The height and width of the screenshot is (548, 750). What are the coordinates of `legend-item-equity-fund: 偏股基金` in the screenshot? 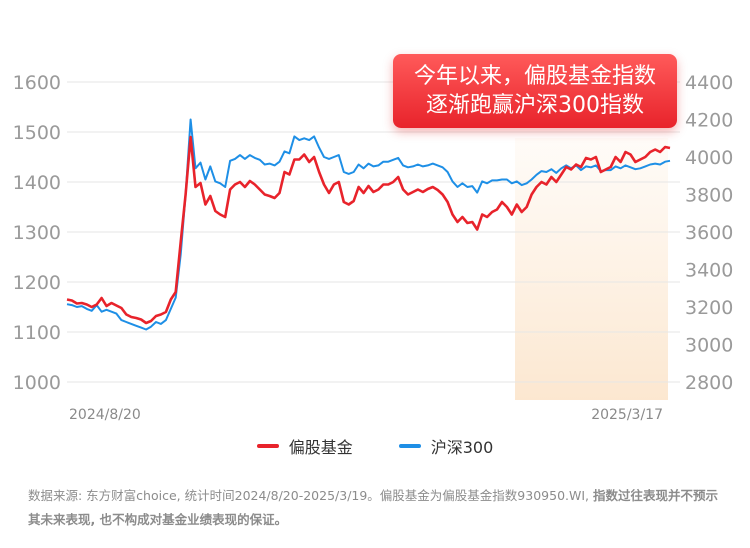 It's located at (304, 446).